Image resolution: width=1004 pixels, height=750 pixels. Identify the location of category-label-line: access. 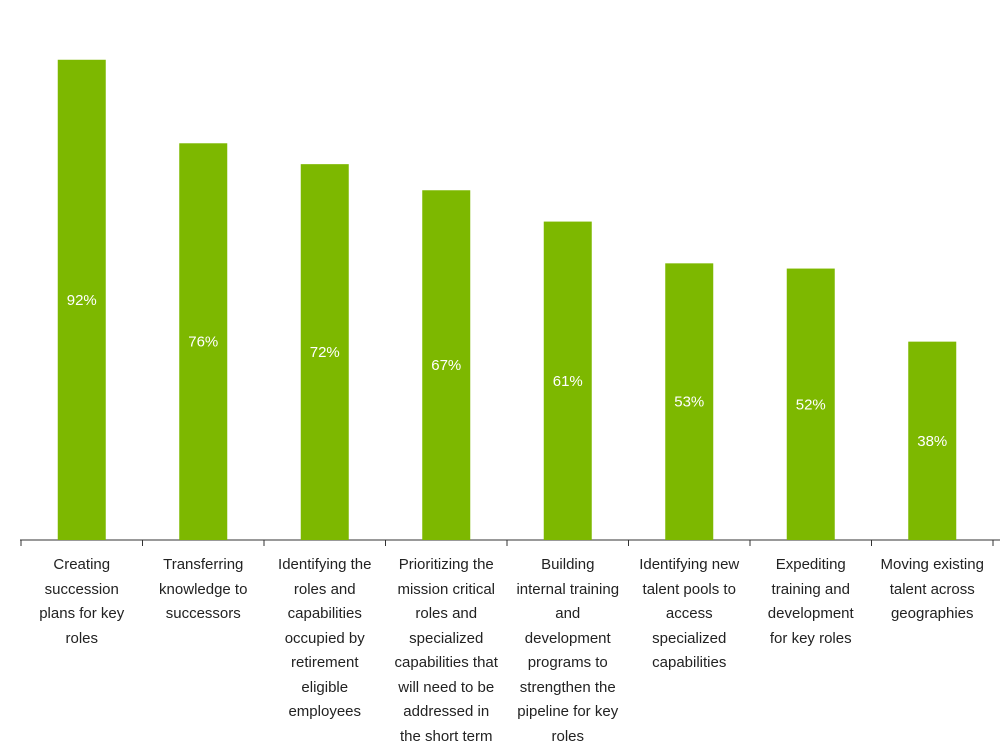
(689, 613).